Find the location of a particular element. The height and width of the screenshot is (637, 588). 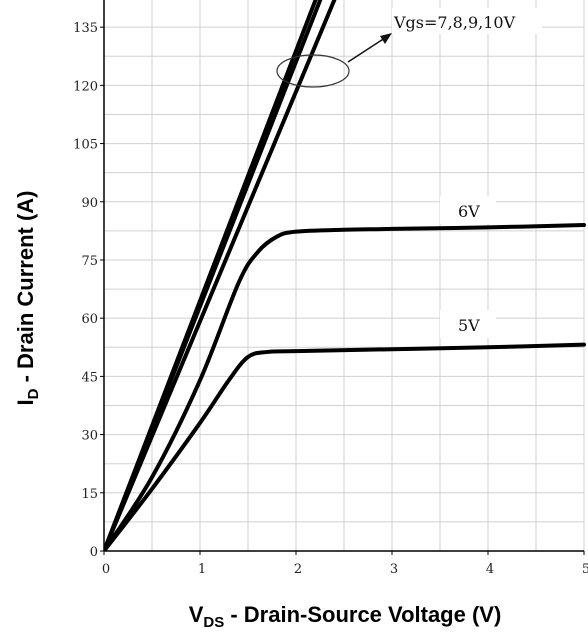

y-tick-label: 105 is located at coordinates (85, 145).